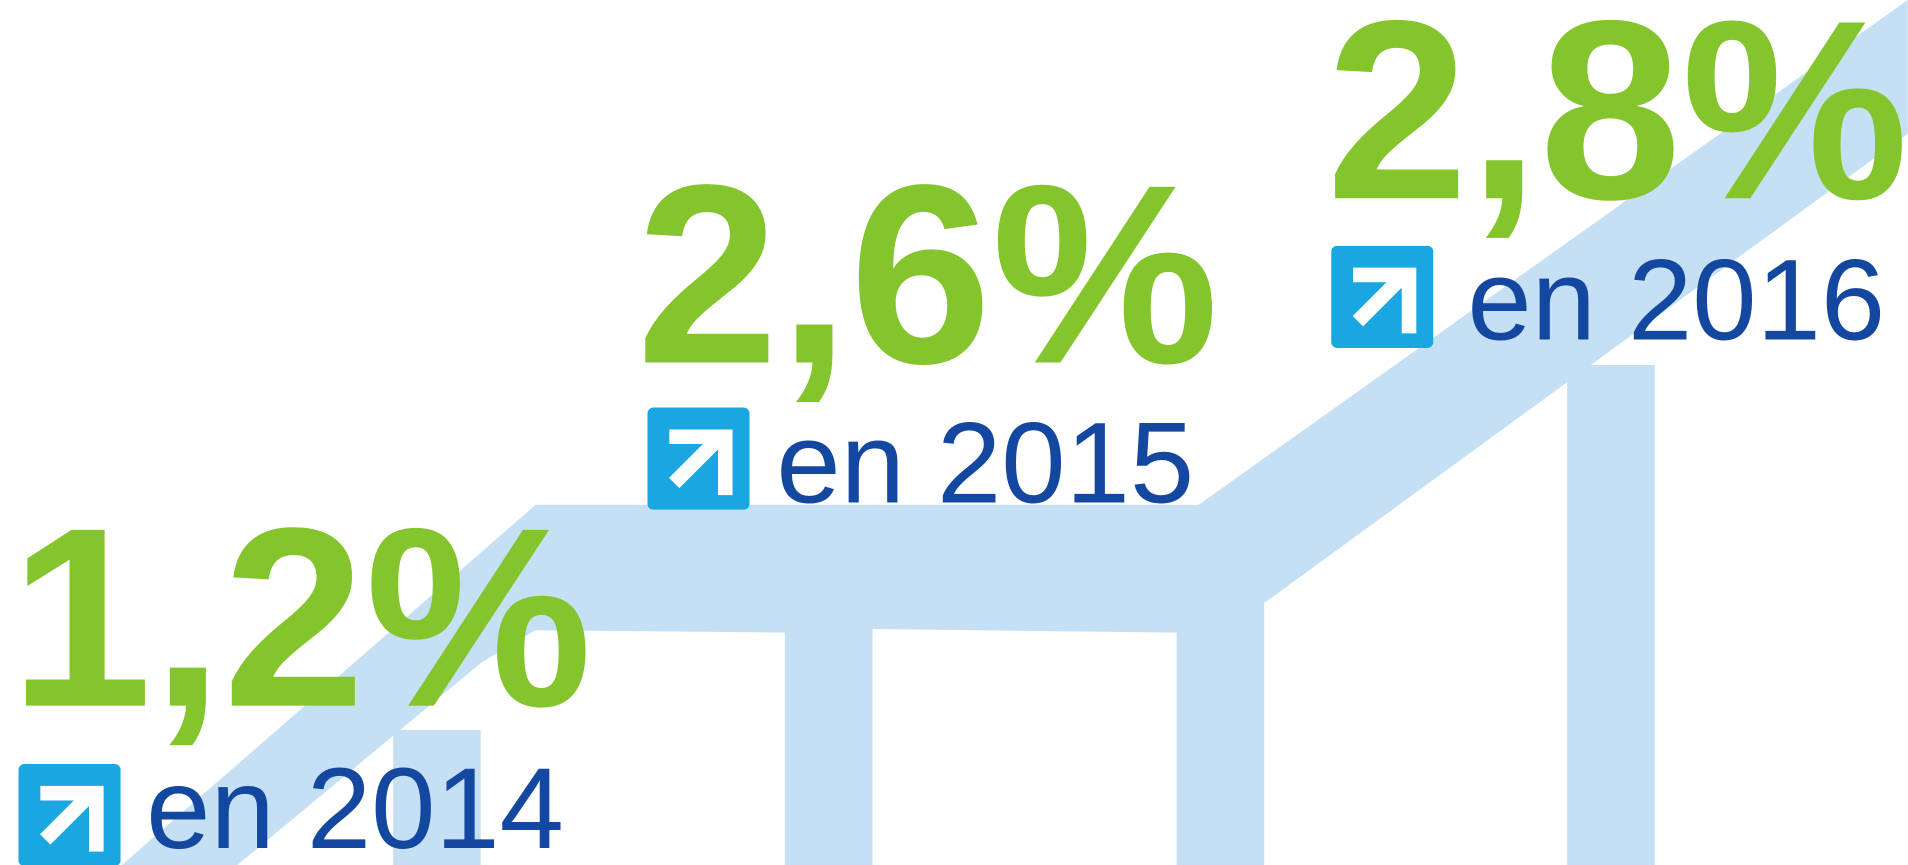  Describe the element at coordinates (927, 275) in the screenshot. I see `stat-value: 2,6%` at that location.